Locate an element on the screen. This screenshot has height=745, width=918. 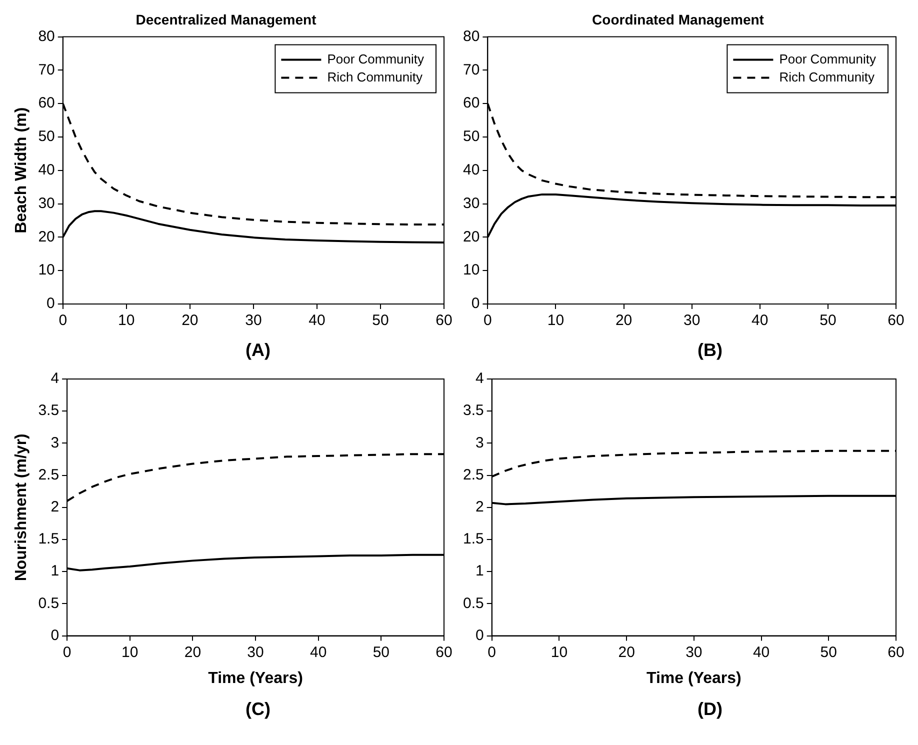
text: (B) is located at coordinates (710, 350).